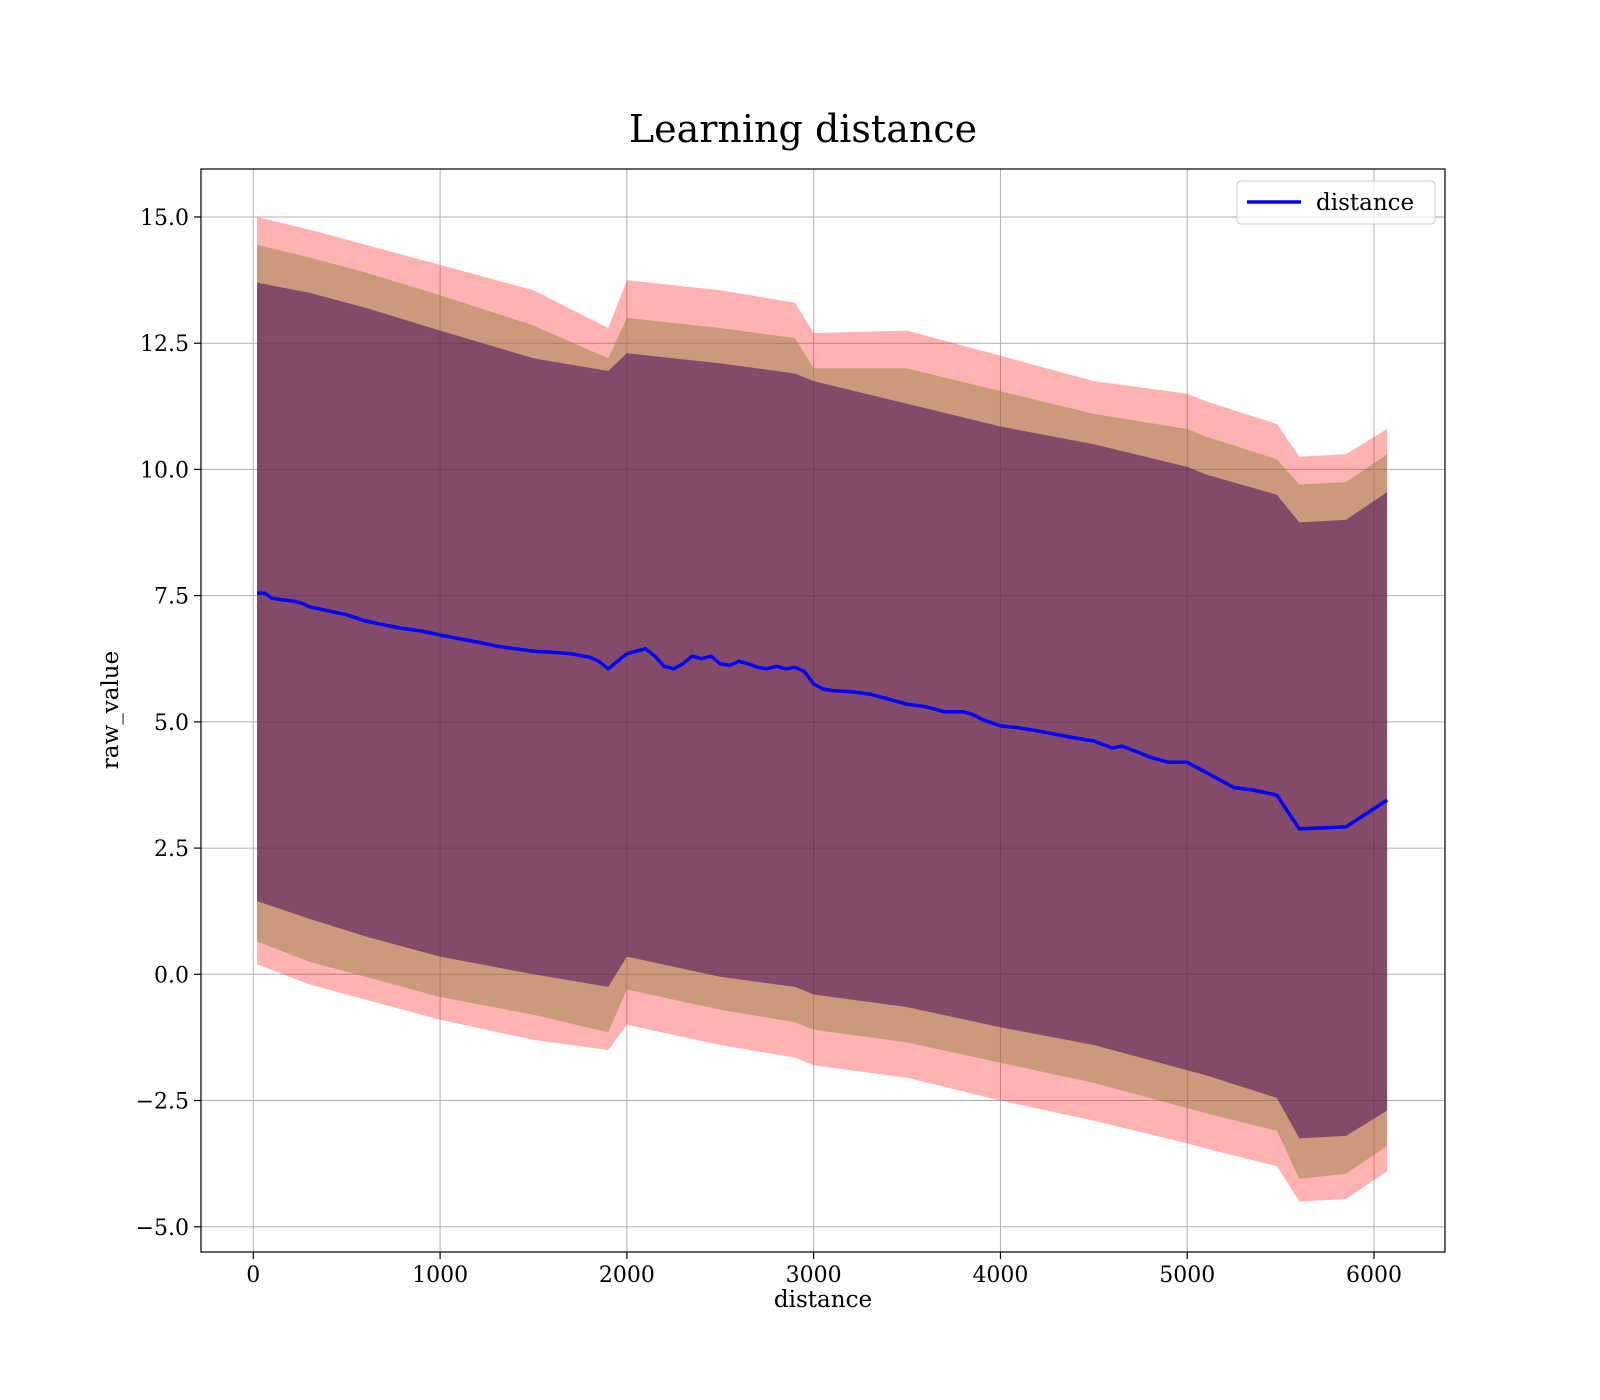 The height and width of the screenshot is (1400, 1600). I want to click on y-tick-label-2: 0.0, so click(171, 975).